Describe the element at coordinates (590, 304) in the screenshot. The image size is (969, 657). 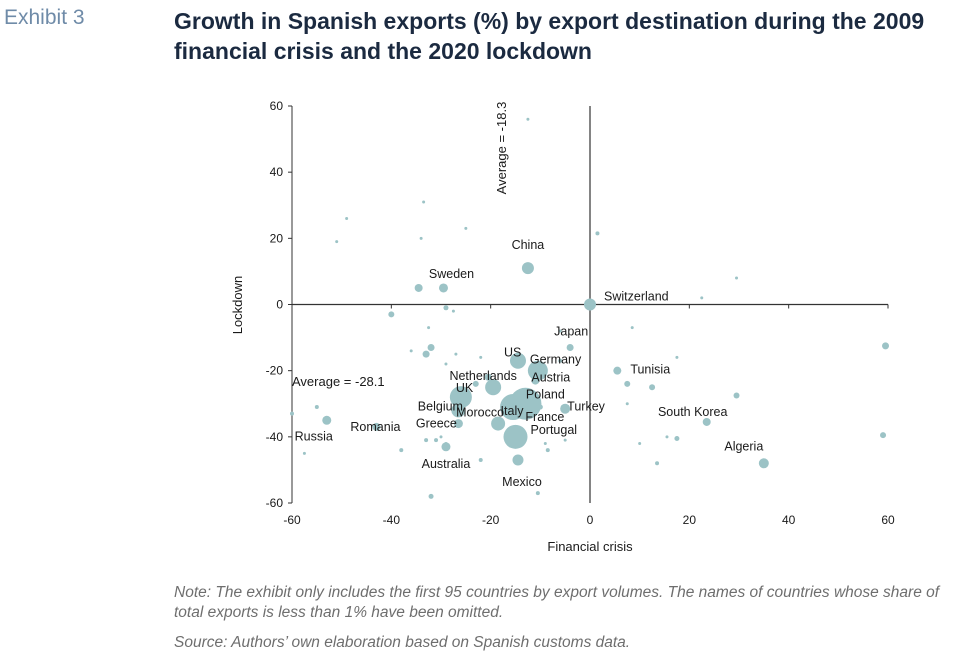
I see `data-point-switzerland` at that location.